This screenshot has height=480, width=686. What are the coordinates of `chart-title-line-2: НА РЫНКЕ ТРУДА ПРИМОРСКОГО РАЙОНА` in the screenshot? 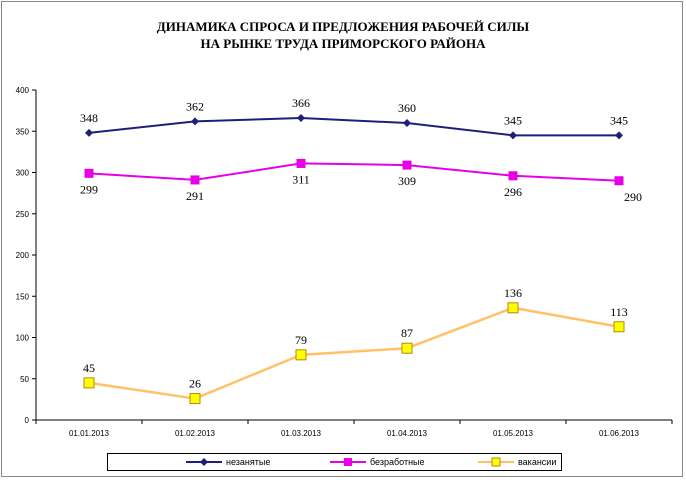 It's located at (343, 43).